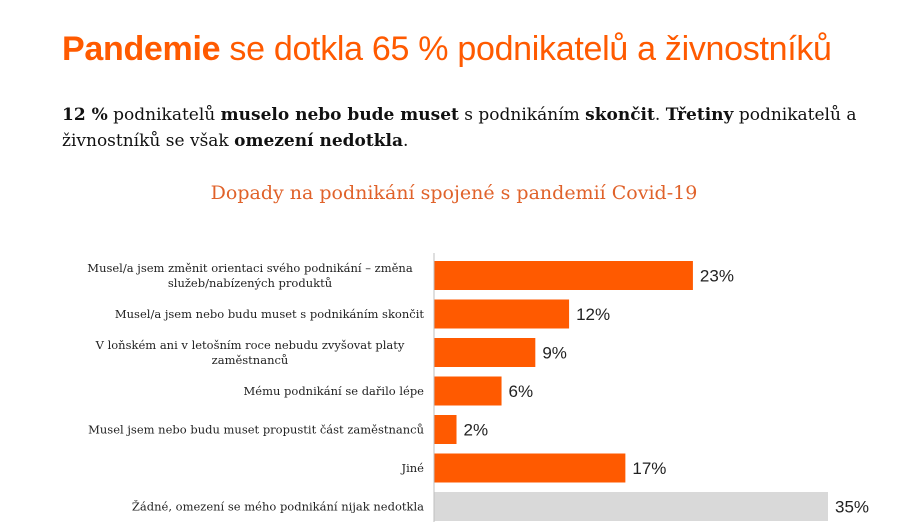 Image resolution: width=908 pixels, height=530 pixels. Describe the element at coordinates (141, 49) in the screenshot. I see `page-title-bold: Pandemie` at that location.